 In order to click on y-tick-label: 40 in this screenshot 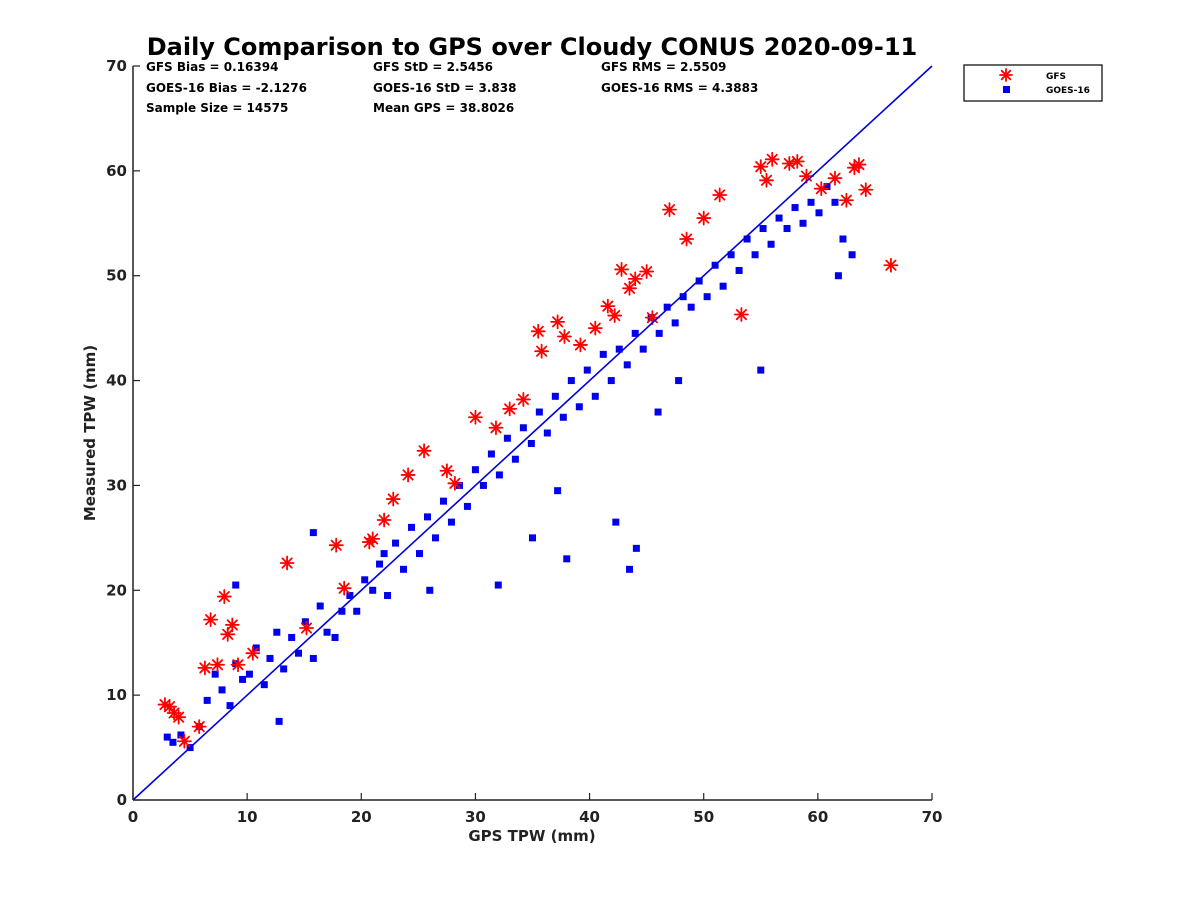, I will do `click(116, 381)`.